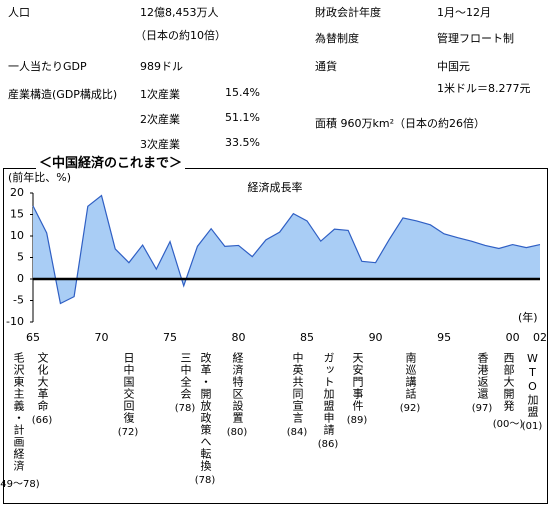 Image resolution: width=553 pixels, height=507 pixels. What do you see at coordinates (242, 92) in the screenshot?
I see `cell: 15.4%` at bounding box center [242, 92].